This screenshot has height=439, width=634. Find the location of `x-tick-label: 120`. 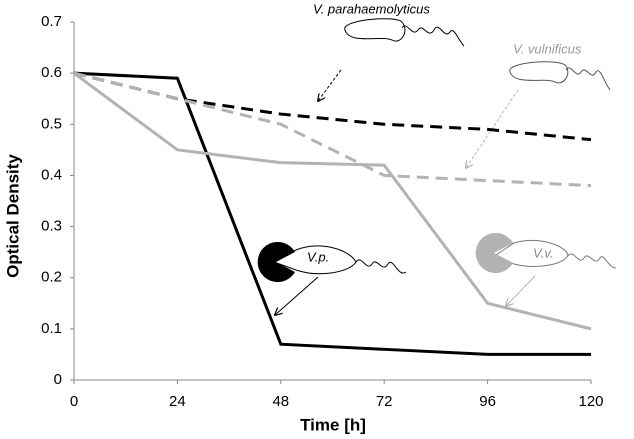

x-tick-label: 120 is located at coordinates (590, 401).